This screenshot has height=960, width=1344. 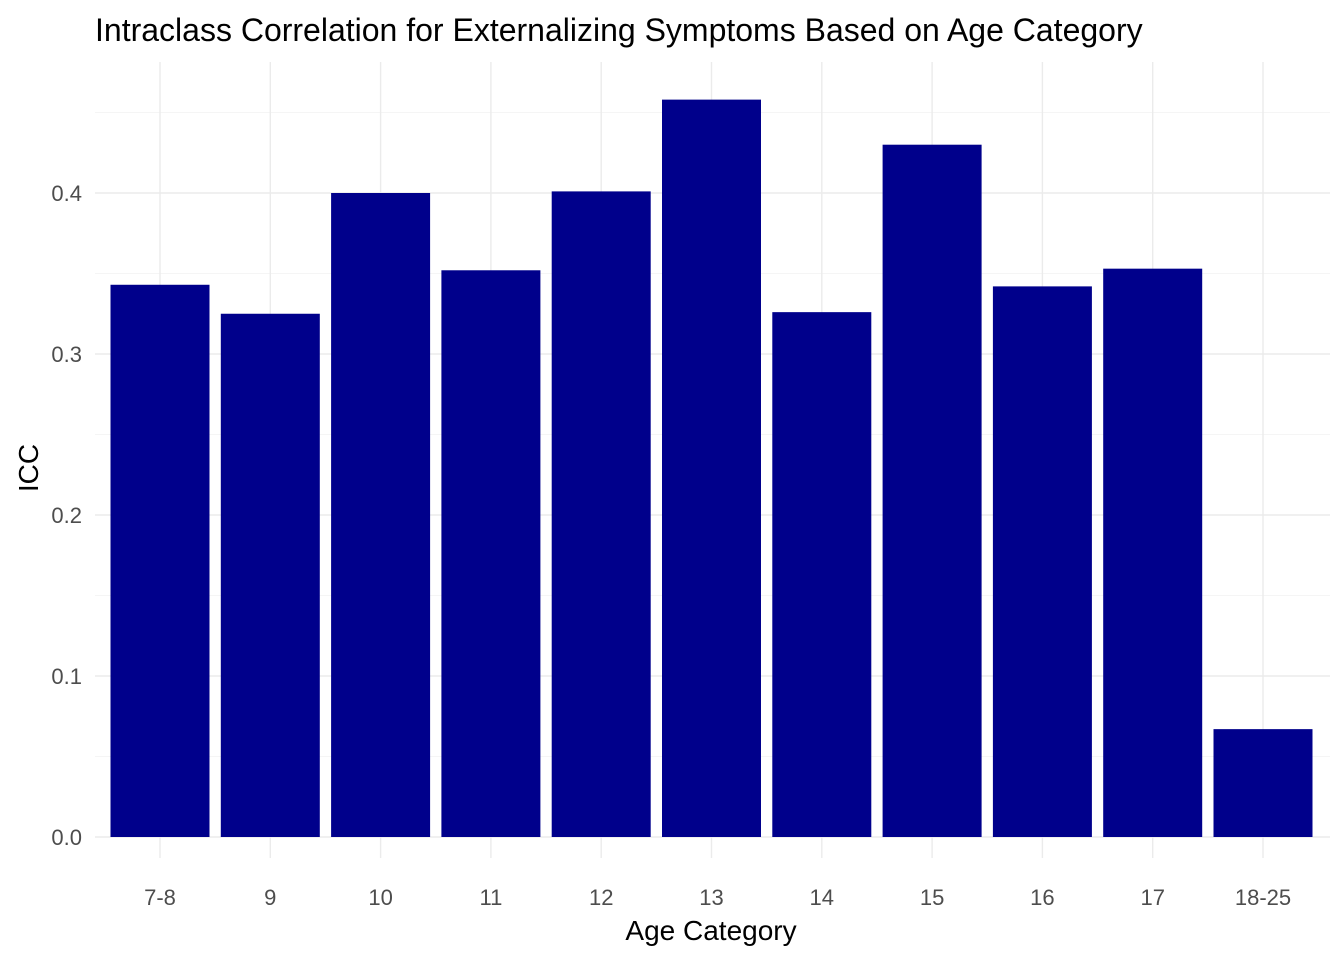 What do you see at coordinates (66, 676) in the screenshot?
I see `y-tick-label: 0.1` at bounding box center [66, 676].